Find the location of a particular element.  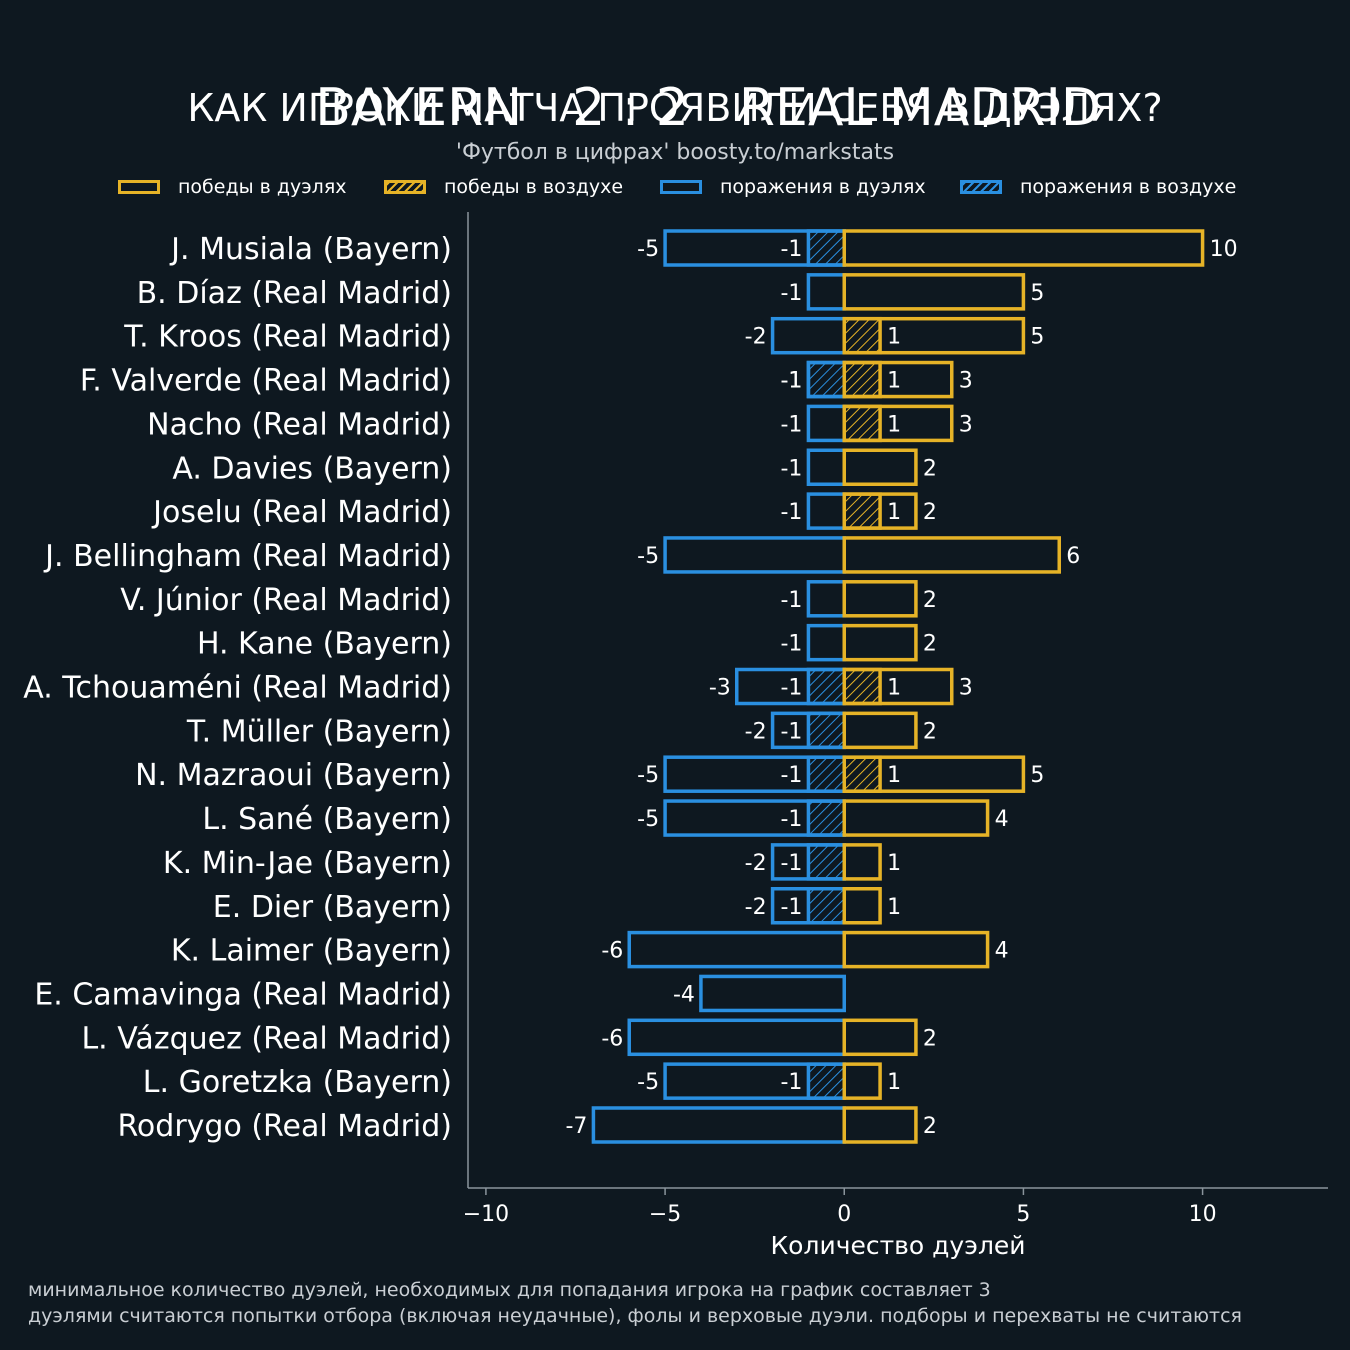

player-label: Joselu (Real Madrid) is located at coordinates (301, 512).